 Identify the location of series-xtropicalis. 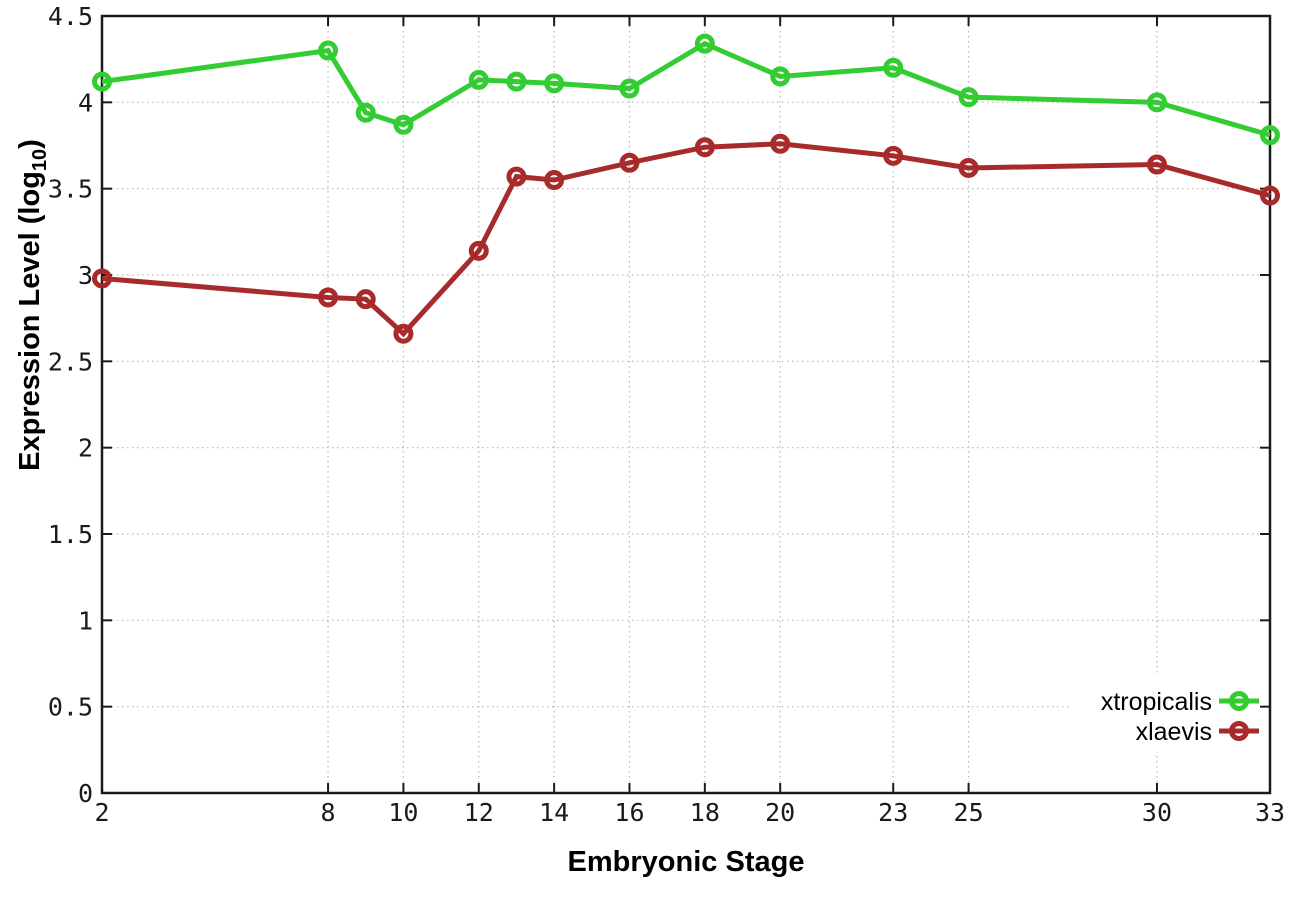
(686, 89).